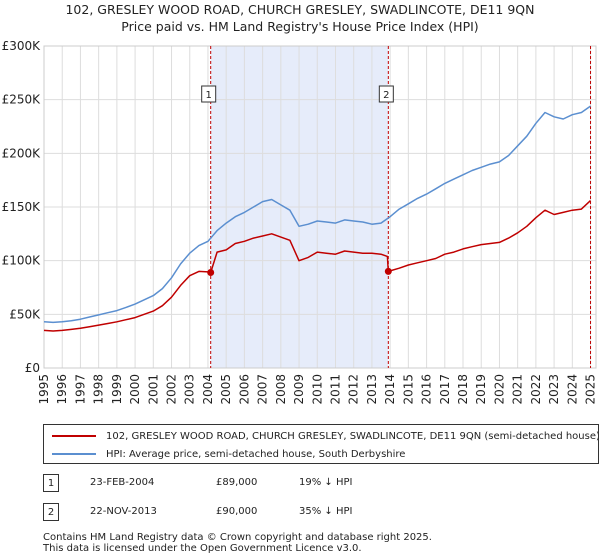 The width and height of the screenshot is (600, 560). I want to click on y-tick-label: £200K, so click(22, 153).